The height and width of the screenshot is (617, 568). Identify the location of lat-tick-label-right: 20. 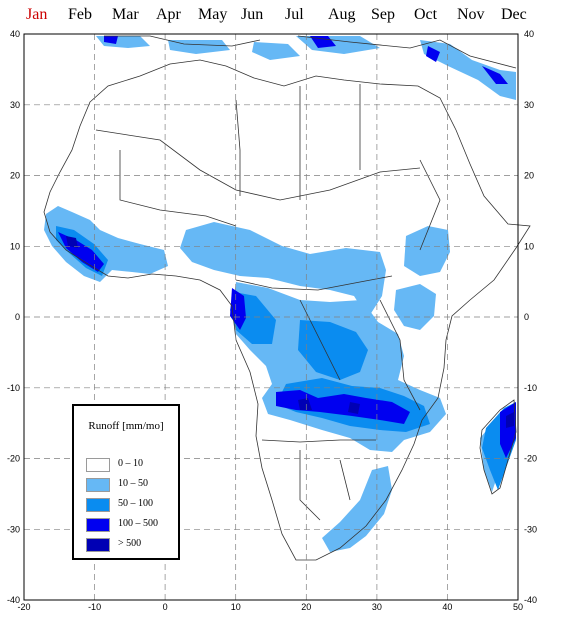
(529, 176).